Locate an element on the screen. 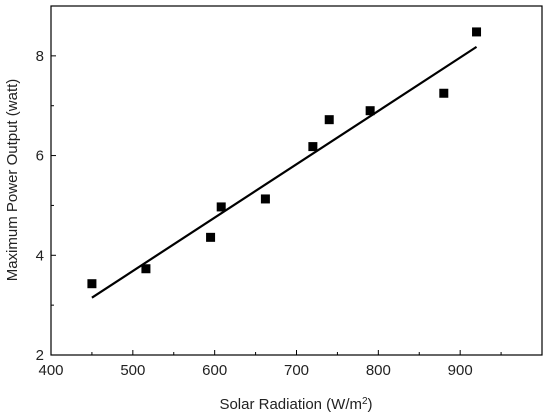 The height and width of the screenshot is (416, 550). y-tick-label: 8 is located at coordinates (40, 56).